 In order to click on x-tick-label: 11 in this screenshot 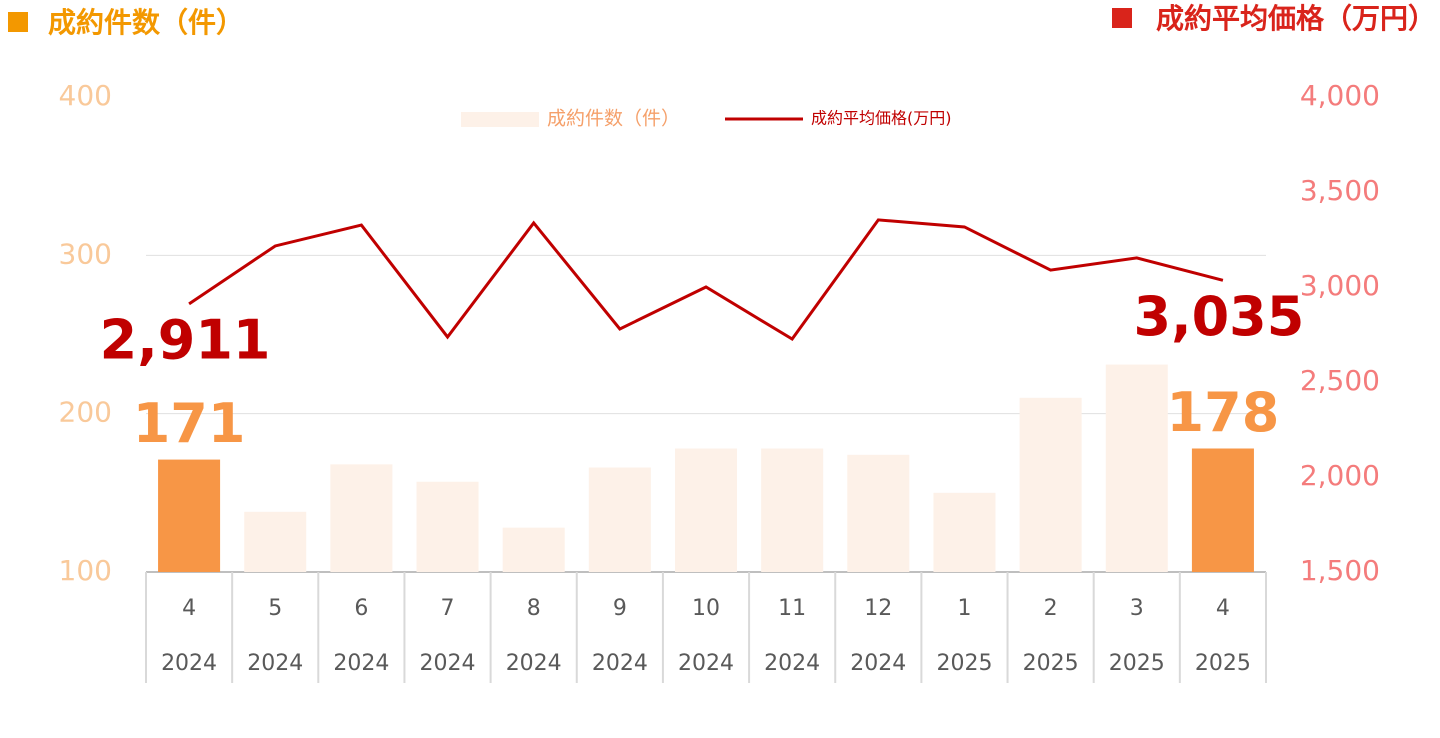, I will do `click(792, 608)`.